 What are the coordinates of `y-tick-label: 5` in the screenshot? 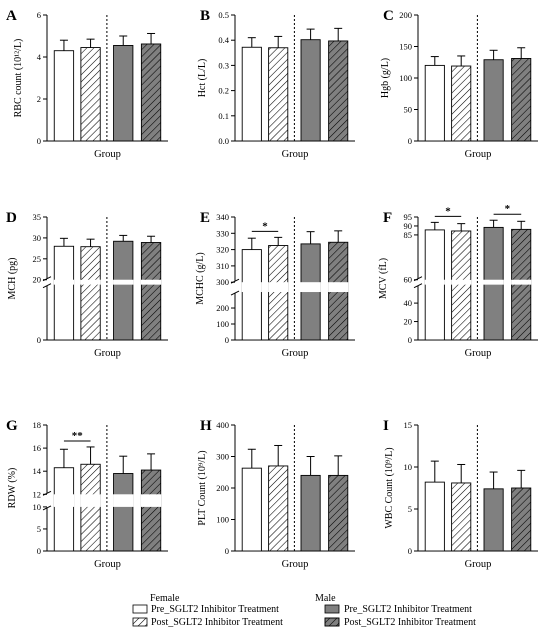 It's located at (39, 529).